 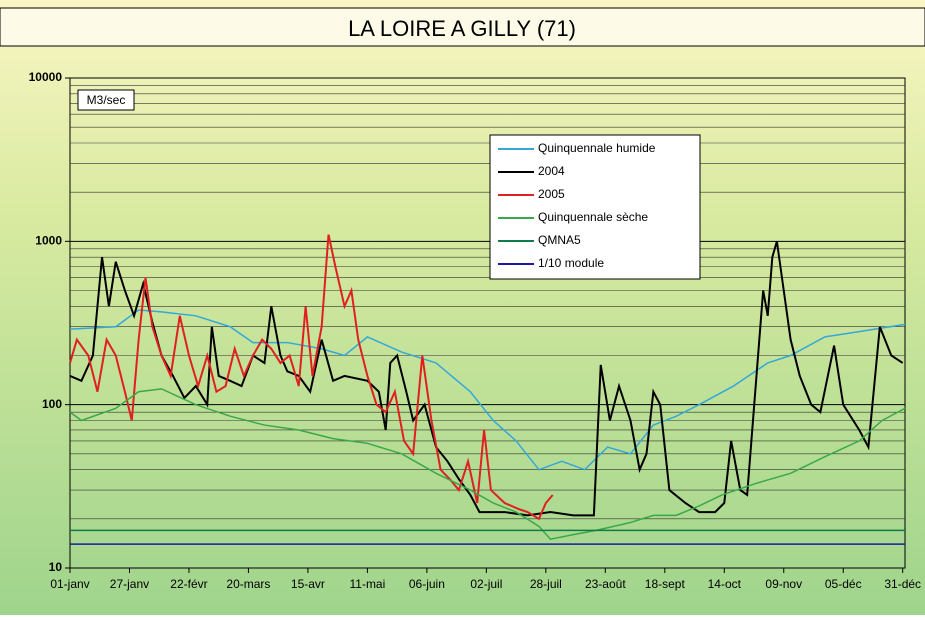 I want to click on x-tick-label: 14-oct, so click(x=725, y=584).